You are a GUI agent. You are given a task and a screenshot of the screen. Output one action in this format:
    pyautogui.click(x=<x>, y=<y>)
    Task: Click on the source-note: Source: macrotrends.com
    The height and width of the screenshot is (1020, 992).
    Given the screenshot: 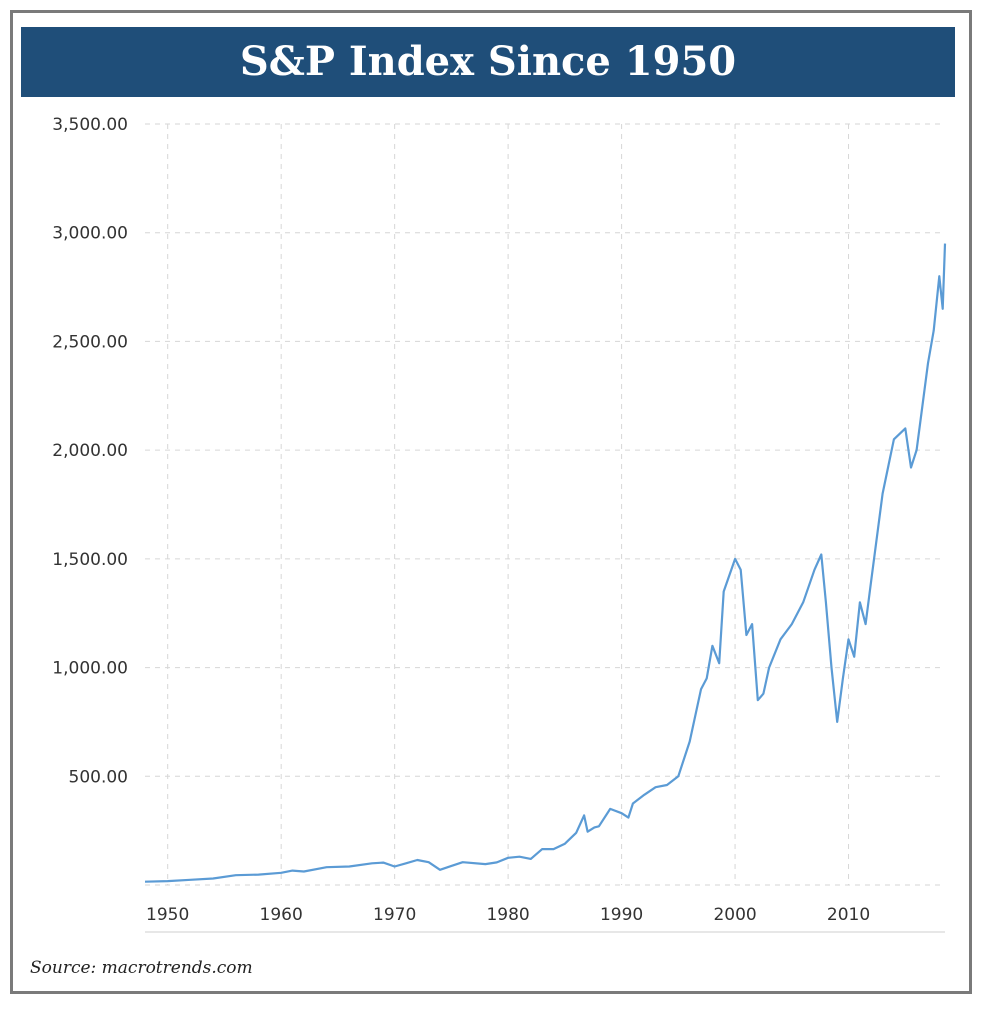 What is the action you would take?
    pyautogui.click(x=141, y=968)
    